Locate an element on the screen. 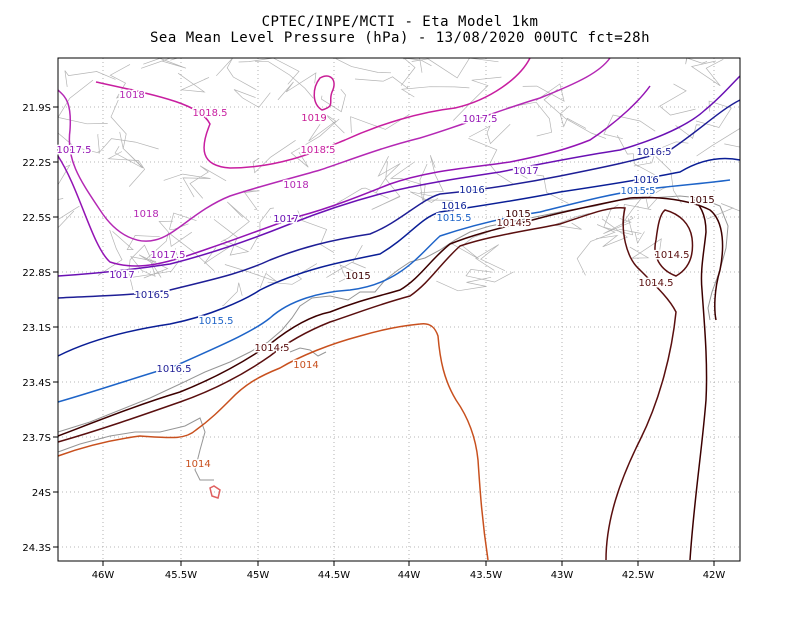  lat-tick-label: 21.9S is located at coordinates (36, 108).